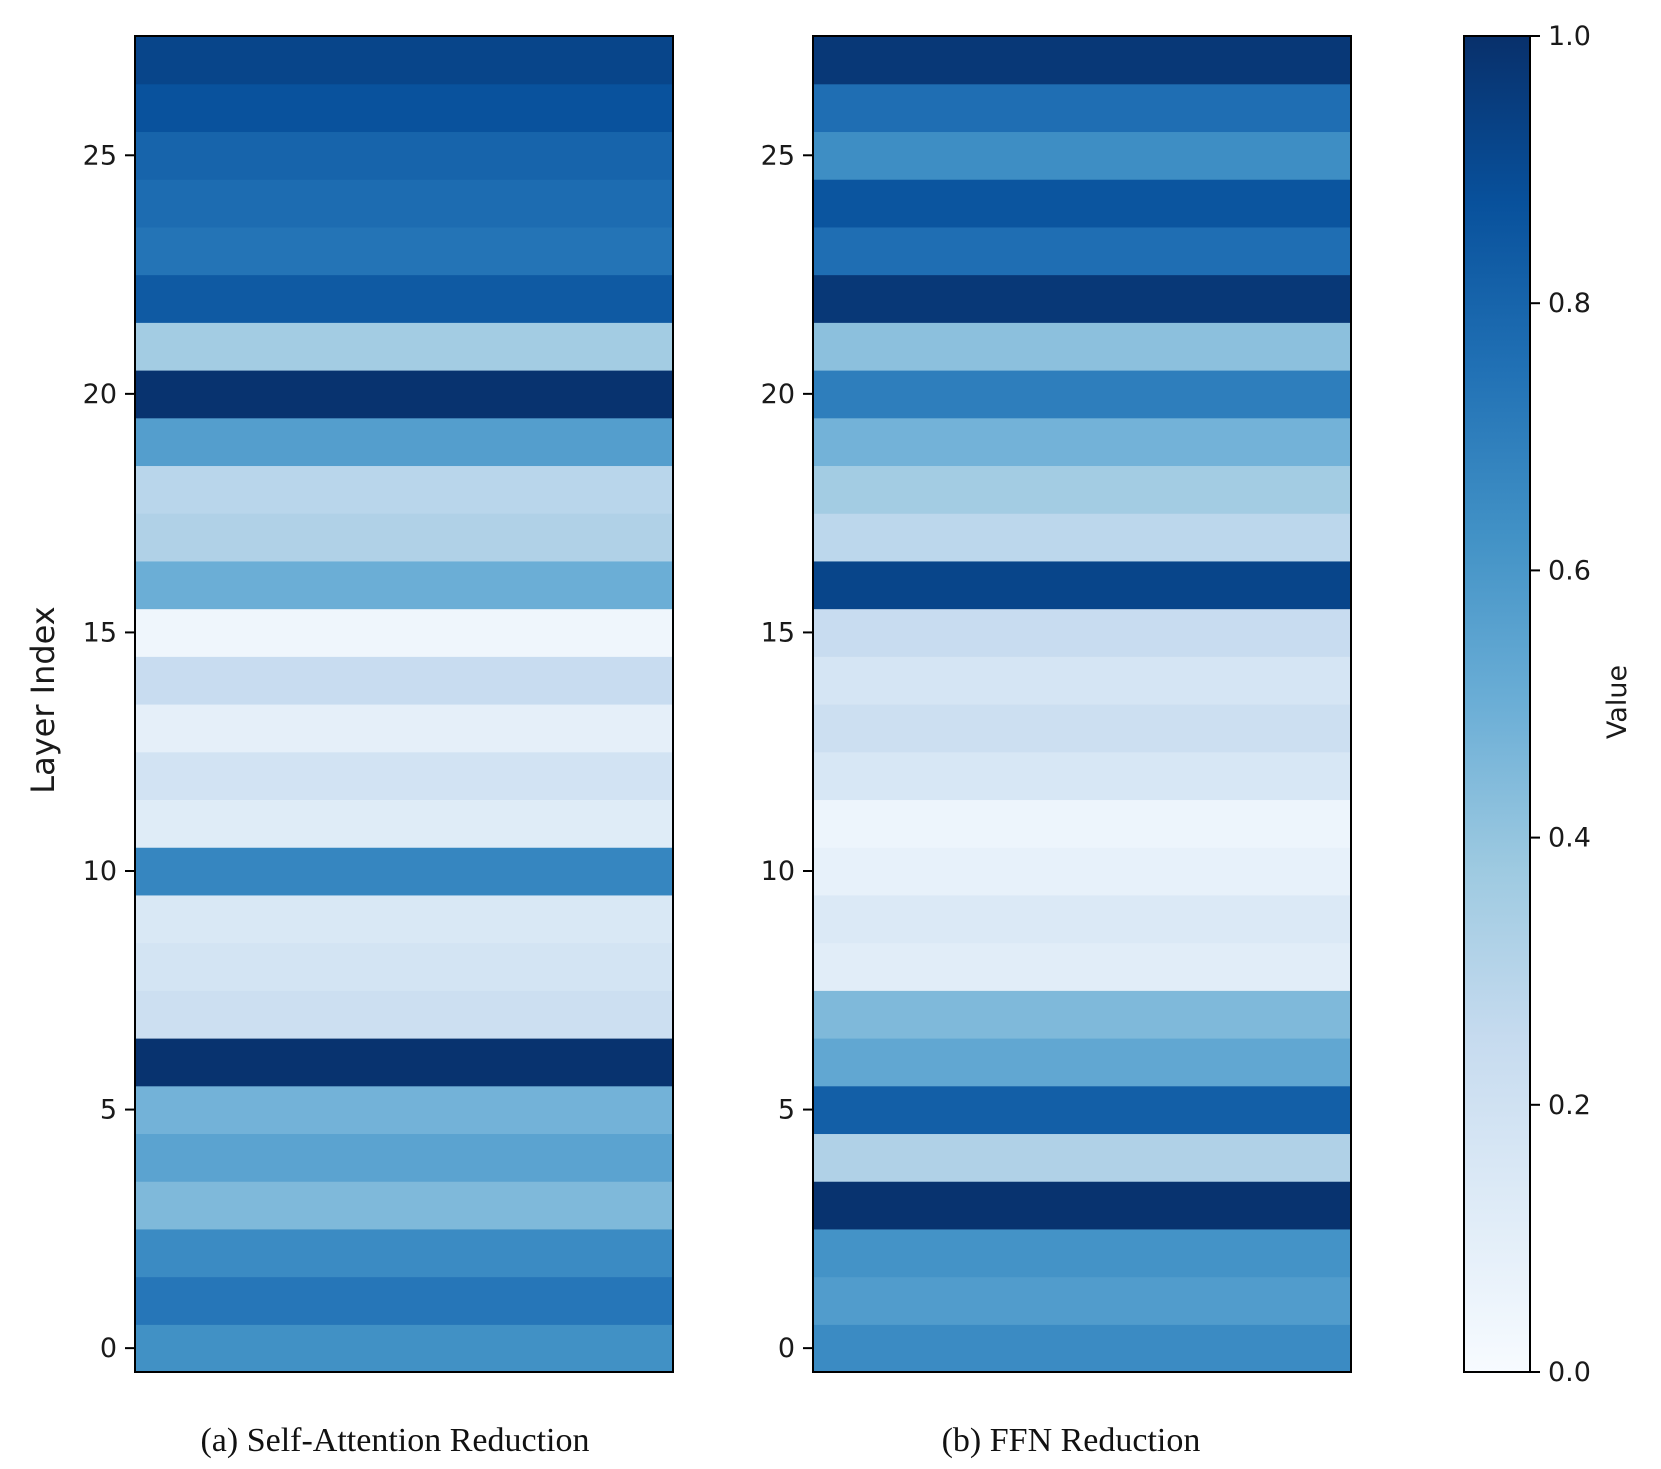  I want to click on colorbar-gradient, so click(1497, 704).